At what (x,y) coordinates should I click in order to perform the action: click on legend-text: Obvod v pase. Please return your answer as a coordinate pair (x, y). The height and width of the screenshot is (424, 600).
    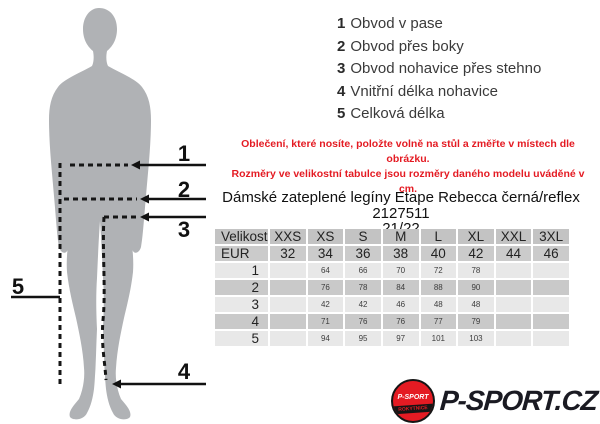
    Looking at the image, I should click on (396, 23).